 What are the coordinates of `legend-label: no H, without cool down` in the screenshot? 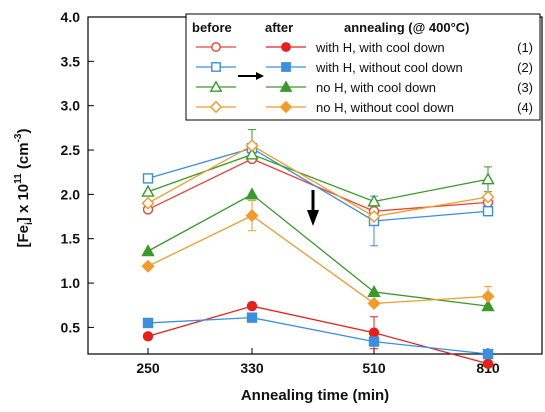 It's located at (385, 107).